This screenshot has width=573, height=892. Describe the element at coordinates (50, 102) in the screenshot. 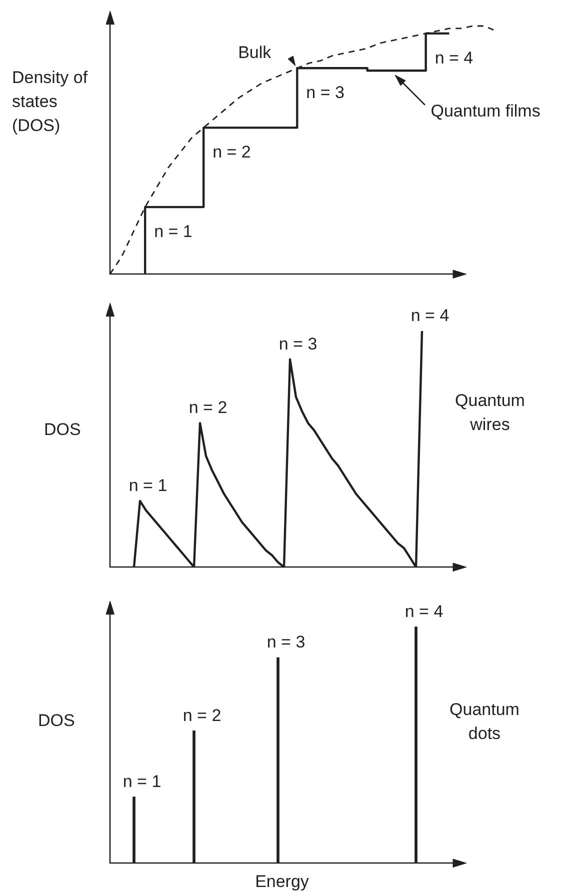

I see `y-axis-title: Density of states (DOS)` at that location.